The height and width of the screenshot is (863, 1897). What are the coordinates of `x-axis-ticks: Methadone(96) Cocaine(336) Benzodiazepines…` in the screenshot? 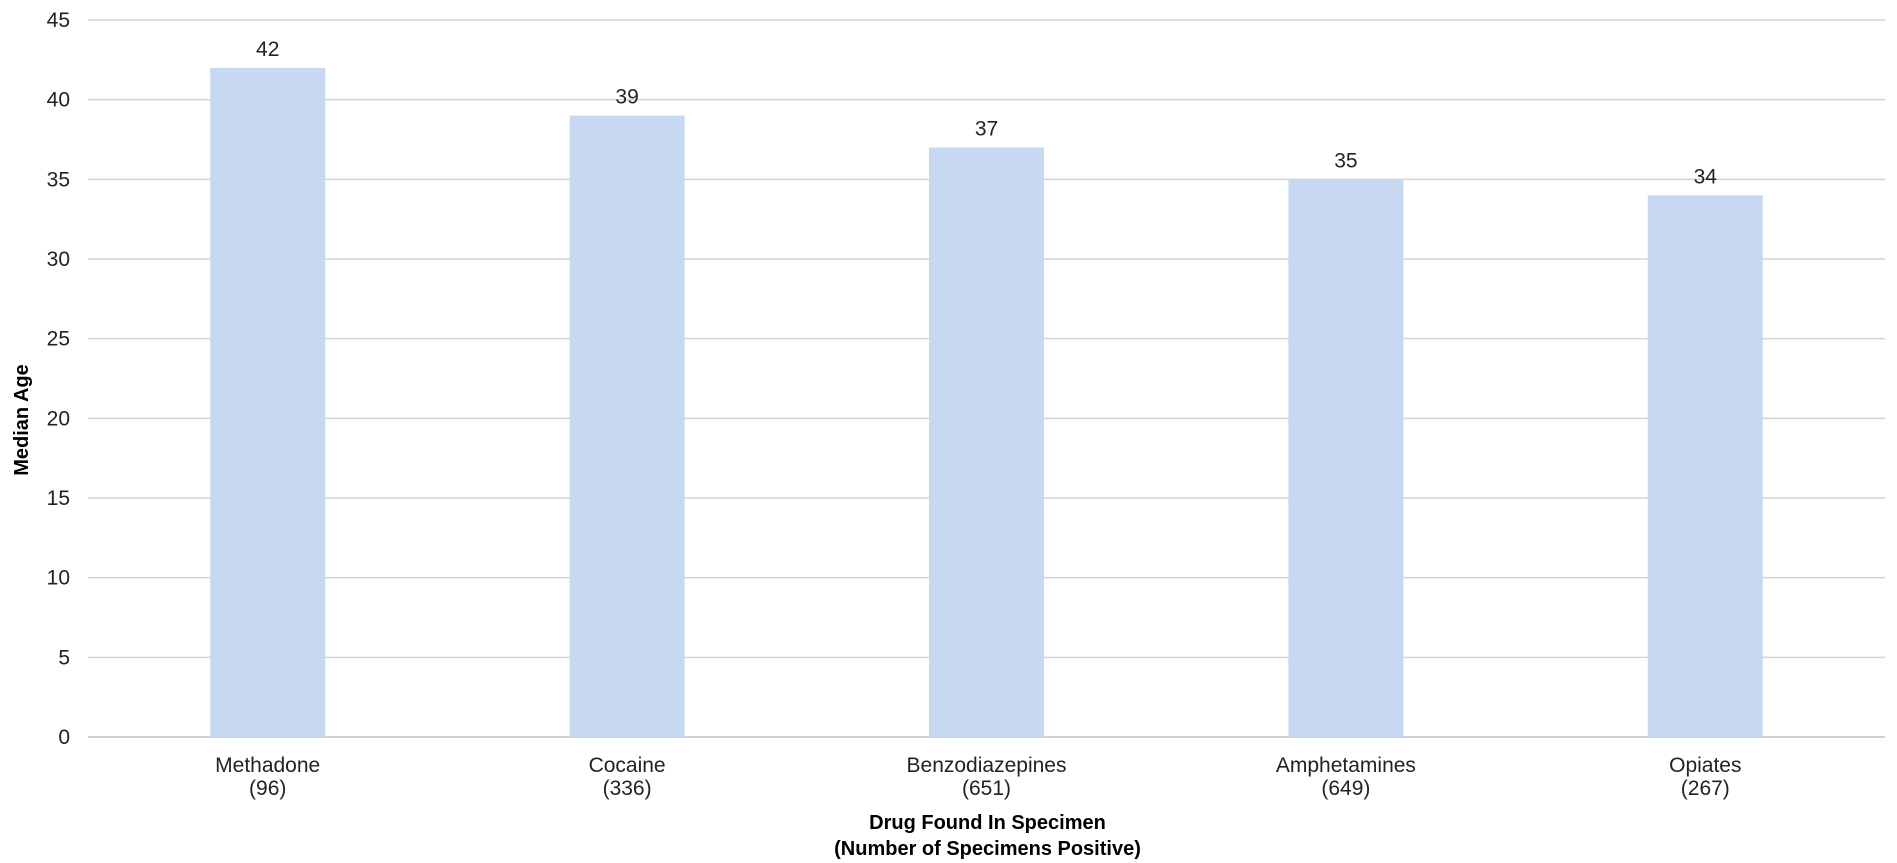 It's located at (978, 777).